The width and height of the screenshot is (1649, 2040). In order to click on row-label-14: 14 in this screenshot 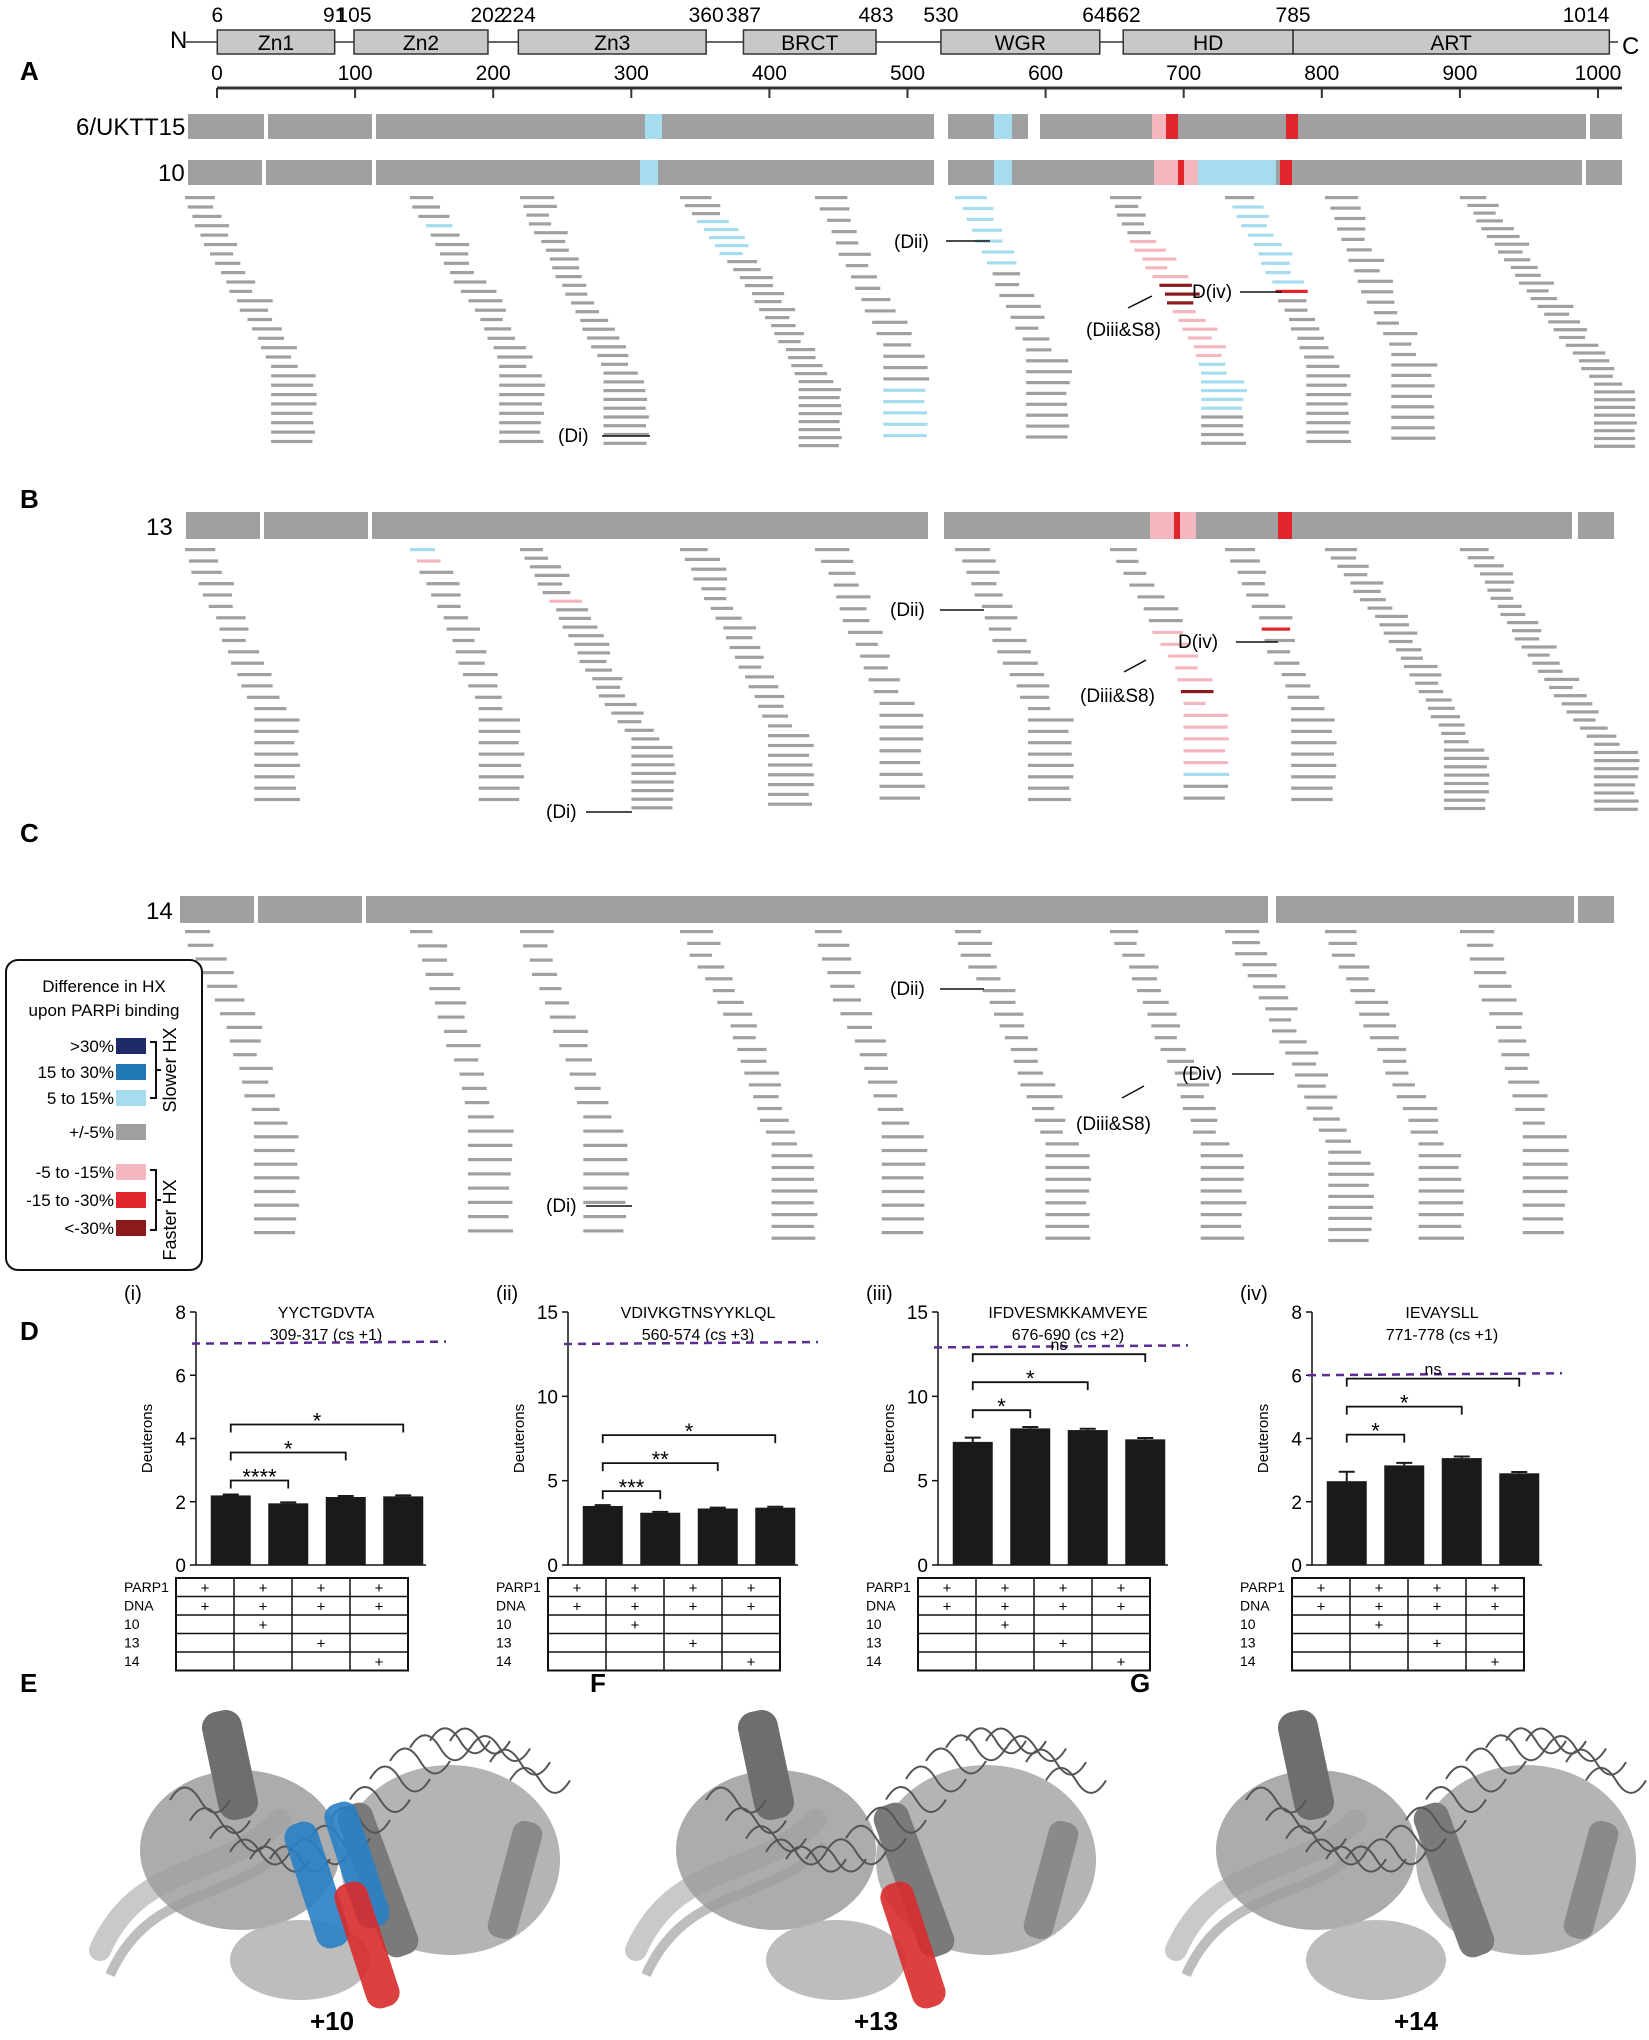, I will do `click(159, 911)`.